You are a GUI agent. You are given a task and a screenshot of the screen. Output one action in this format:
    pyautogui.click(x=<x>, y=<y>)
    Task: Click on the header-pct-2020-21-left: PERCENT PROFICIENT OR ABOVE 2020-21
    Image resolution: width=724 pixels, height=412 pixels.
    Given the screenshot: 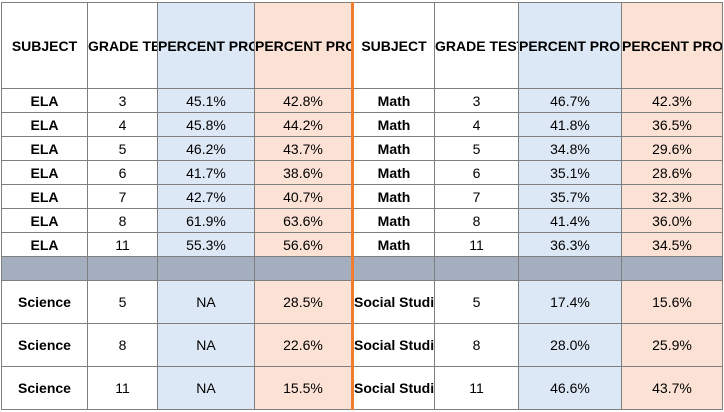 What is the action you would take?
    pyautogui.click(x=304, y=45)
    